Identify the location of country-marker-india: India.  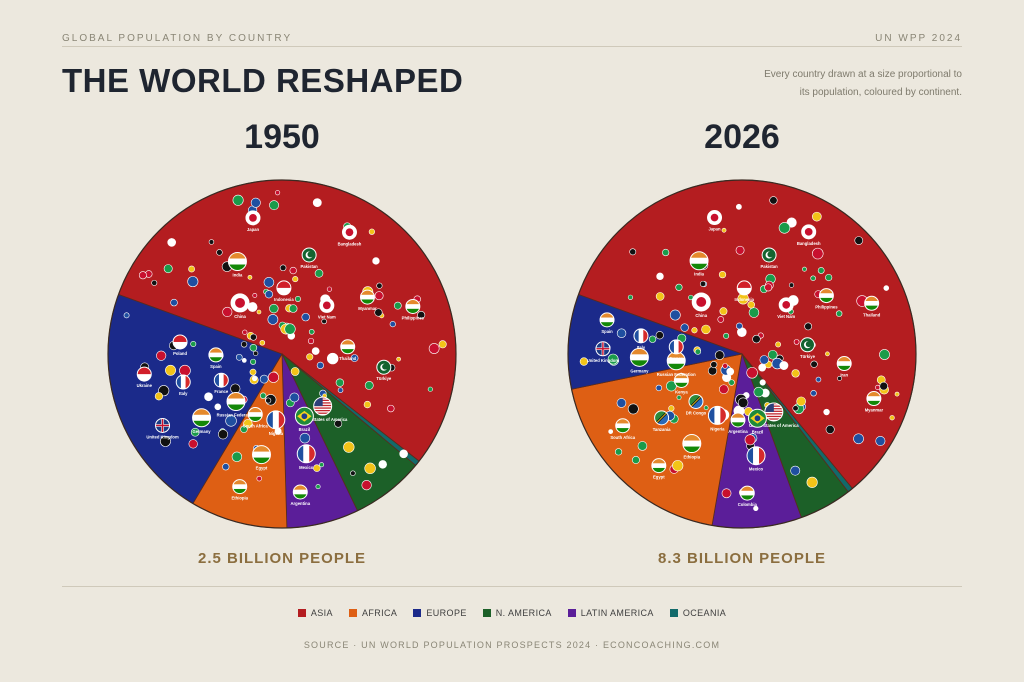
(699, 264).